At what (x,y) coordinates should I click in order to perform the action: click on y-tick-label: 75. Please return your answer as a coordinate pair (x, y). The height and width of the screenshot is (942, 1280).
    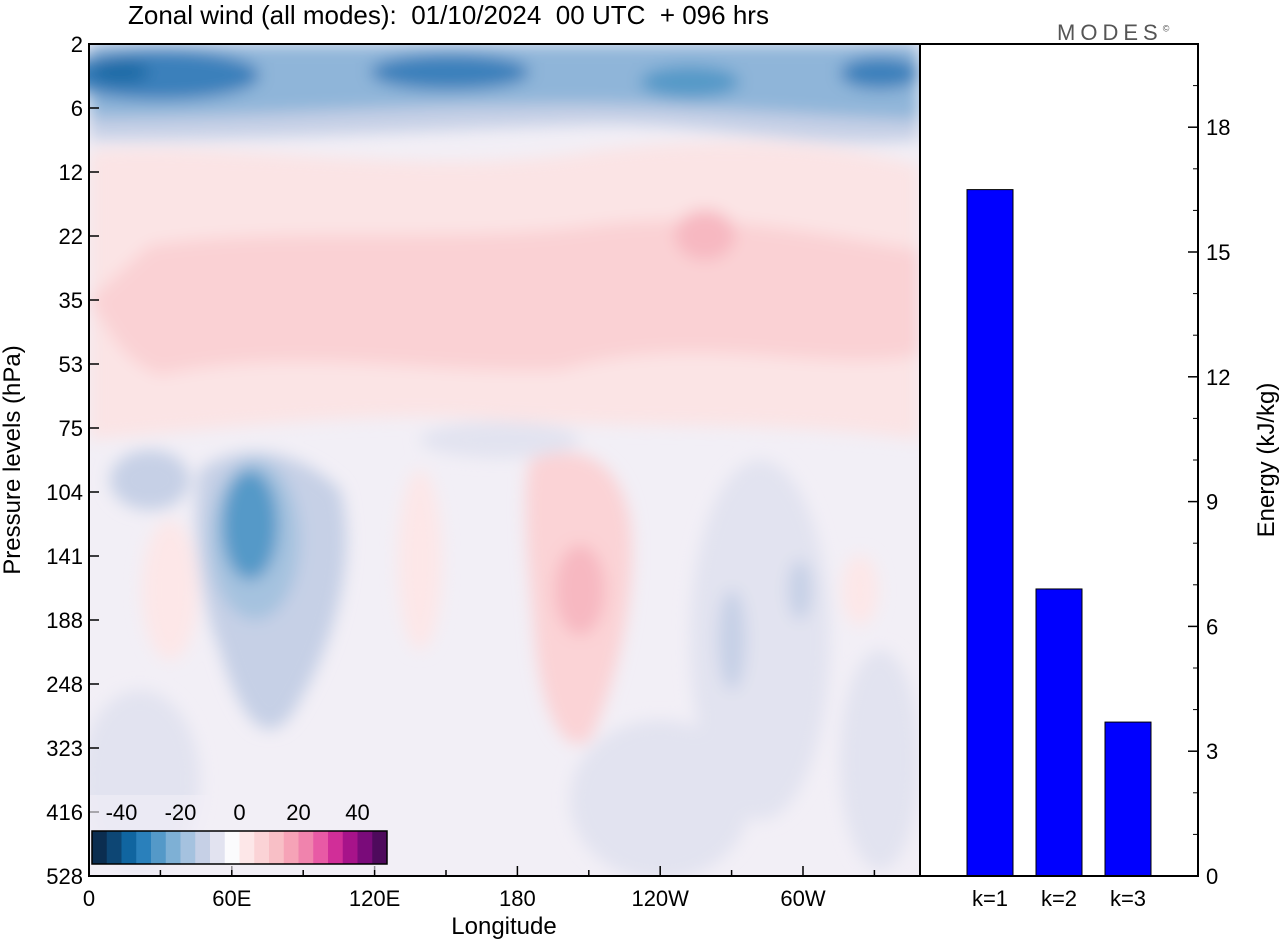
    Looking at the image, I should click on (71, 428).